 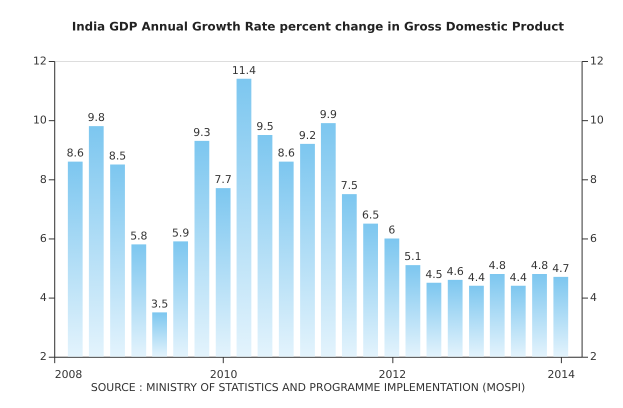 I want to click on data-label: 6, so click(x=392, y=230).